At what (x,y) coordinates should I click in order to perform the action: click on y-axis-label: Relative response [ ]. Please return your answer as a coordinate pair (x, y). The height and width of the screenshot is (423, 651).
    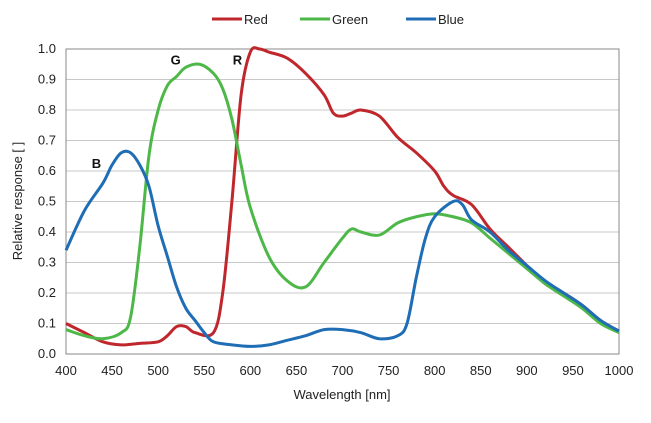
    Looking at the image, I should click on (17, 201).